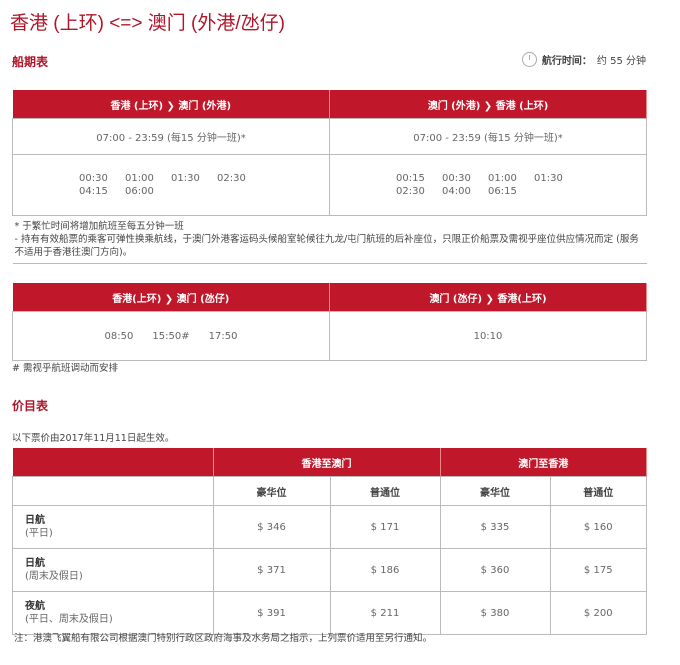 This screenshot has height=665, width=680. I want to click on duration-info: 航行时间： 约 55 分钟, so click(583, 59).